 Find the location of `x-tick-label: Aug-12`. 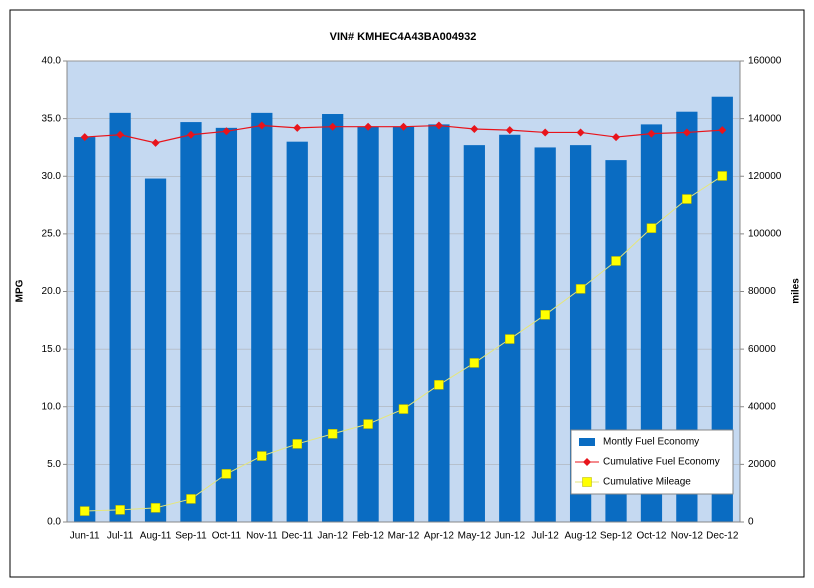

x-tick-label: Aug-12 is located at coordinates (580, 536).